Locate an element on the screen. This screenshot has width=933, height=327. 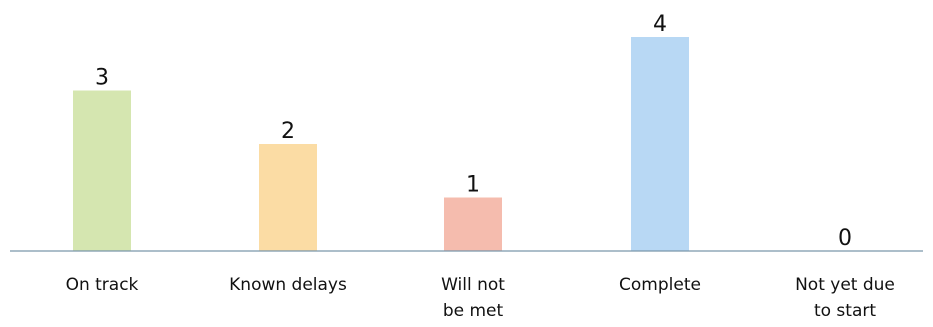
category-label-line: Known delays is located at coordinates (288, 285).